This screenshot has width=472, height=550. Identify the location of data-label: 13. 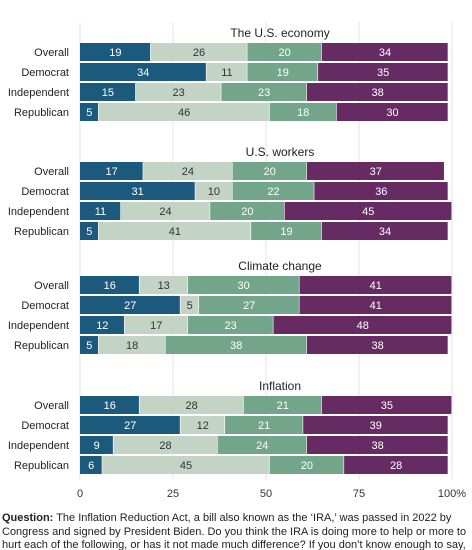
(164, 286).